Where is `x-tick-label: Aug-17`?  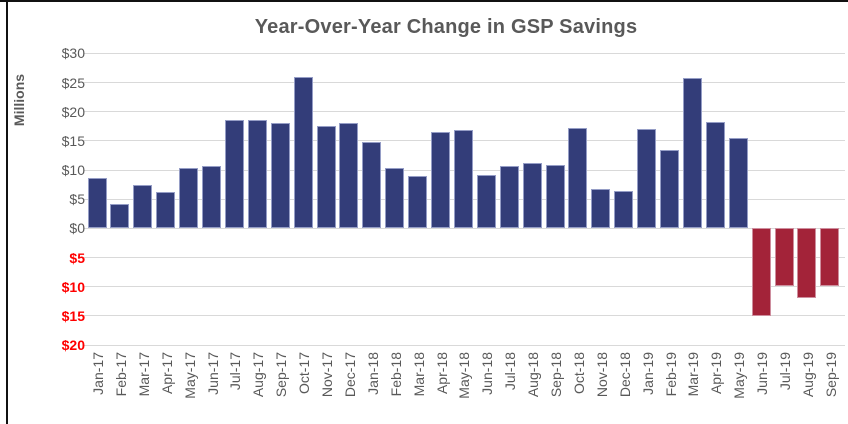 x-tick-label: Aug-17 is located at coordinates (258, 375).